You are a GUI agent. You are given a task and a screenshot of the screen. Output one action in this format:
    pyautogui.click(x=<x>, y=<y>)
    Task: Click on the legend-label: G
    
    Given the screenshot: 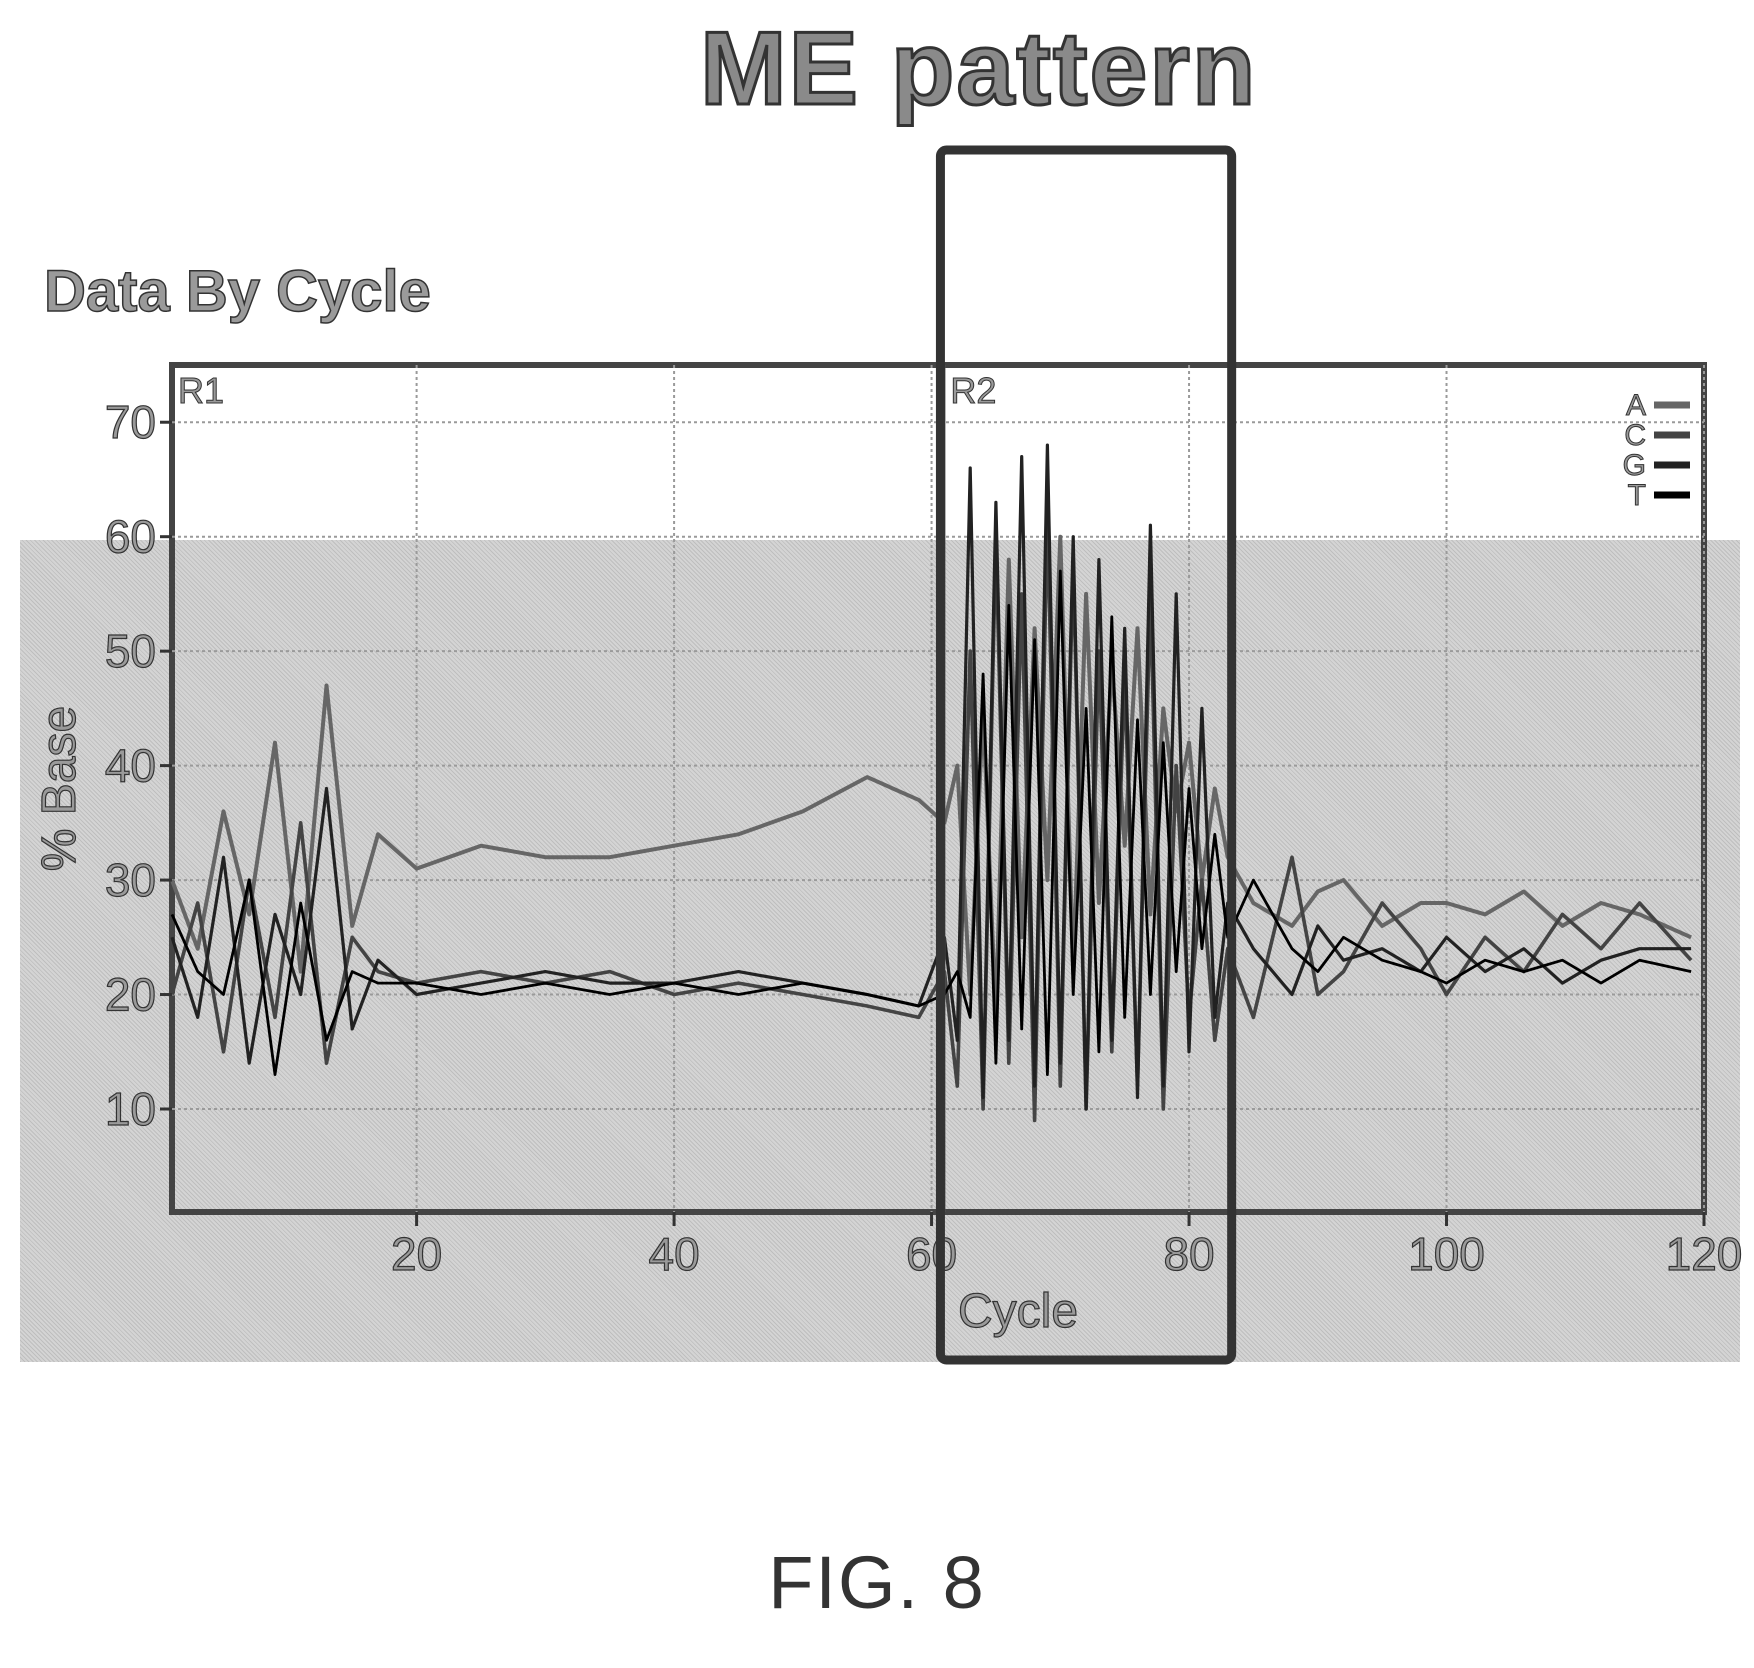 What is the action you would take?
    pyautogui.click(x=1634, y=465)
    